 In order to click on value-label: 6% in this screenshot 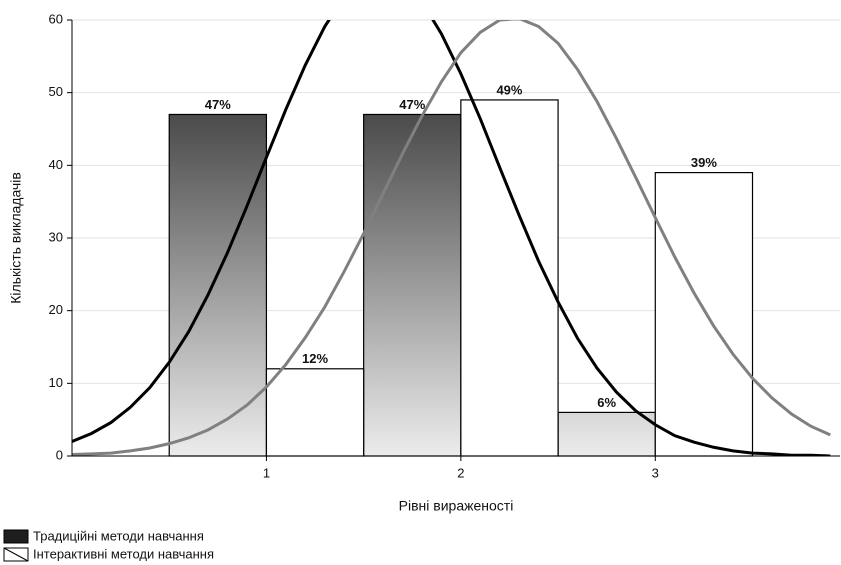, I will do `click(606, 402)`.